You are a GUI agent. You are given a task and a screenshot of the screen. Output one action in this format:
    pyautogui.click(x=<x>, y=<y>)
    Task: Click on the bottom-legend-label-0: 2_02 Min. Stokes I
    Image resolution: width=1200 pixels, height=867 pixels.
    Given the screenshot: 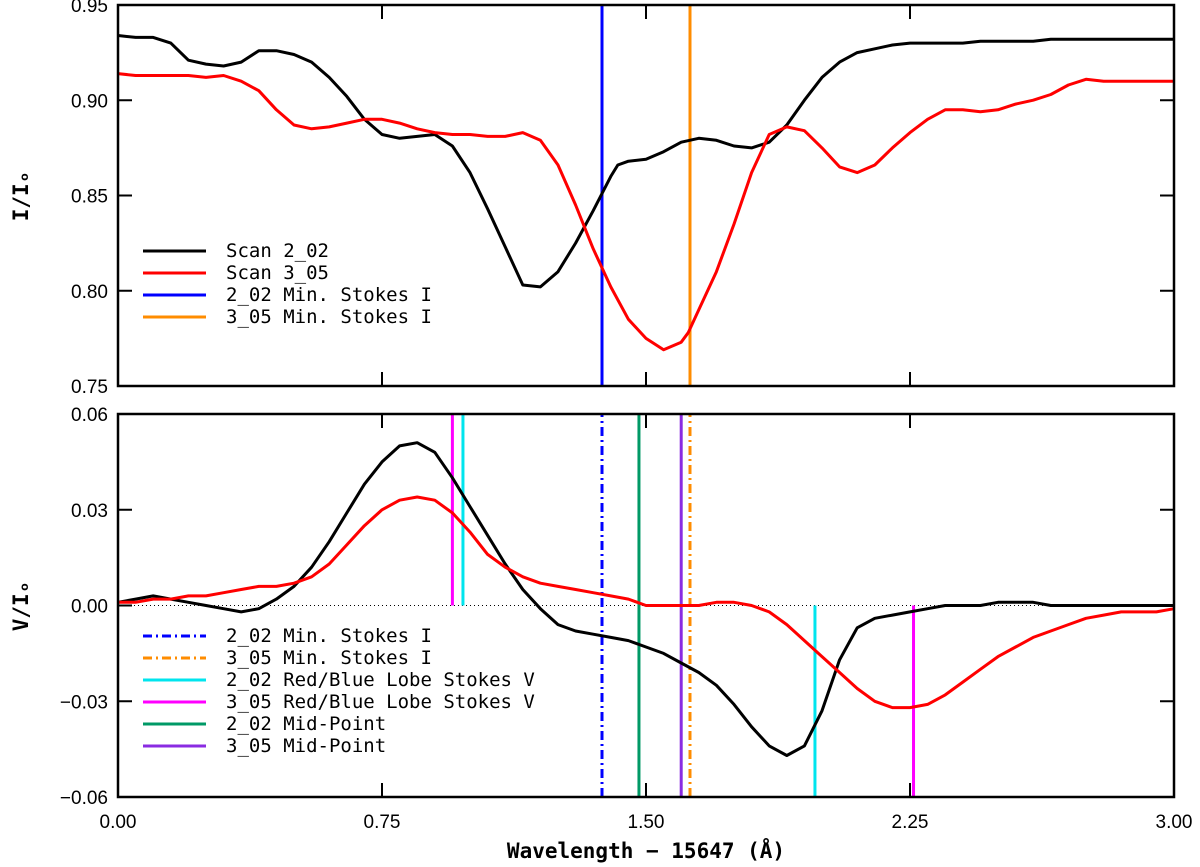 What is the action you would take?
    pyautogui.click(x=329, y=636)
    